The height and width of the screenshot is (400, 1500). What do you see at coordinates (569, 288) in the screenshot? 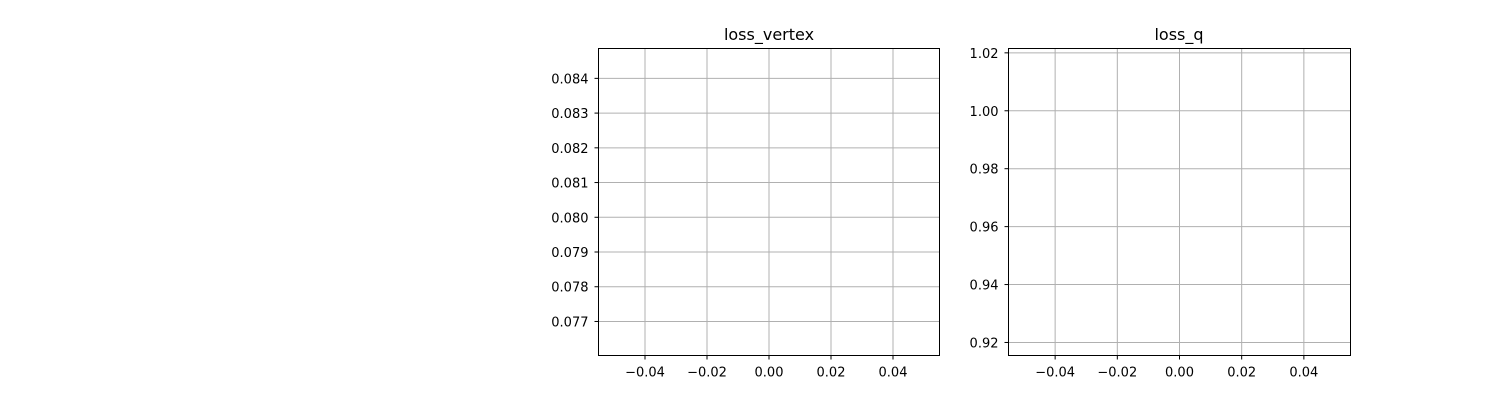
I see `y-tick-label: 0.078` at bounding box center [569, 288].